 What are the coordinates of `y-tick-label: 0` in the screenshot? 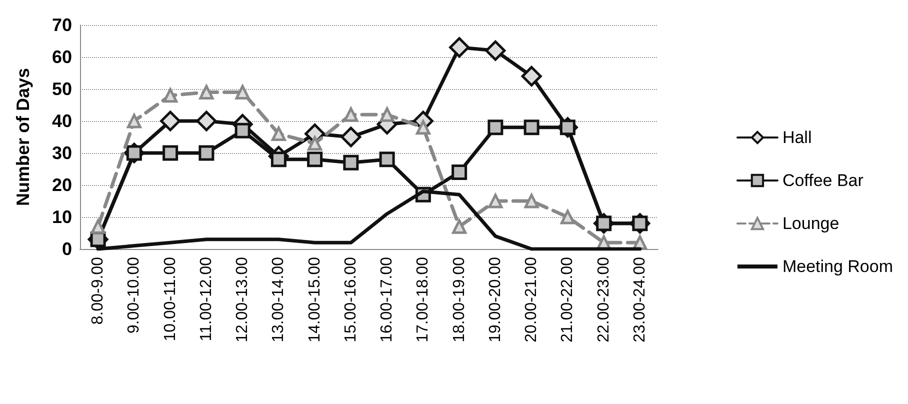 It's located at (67, 249).